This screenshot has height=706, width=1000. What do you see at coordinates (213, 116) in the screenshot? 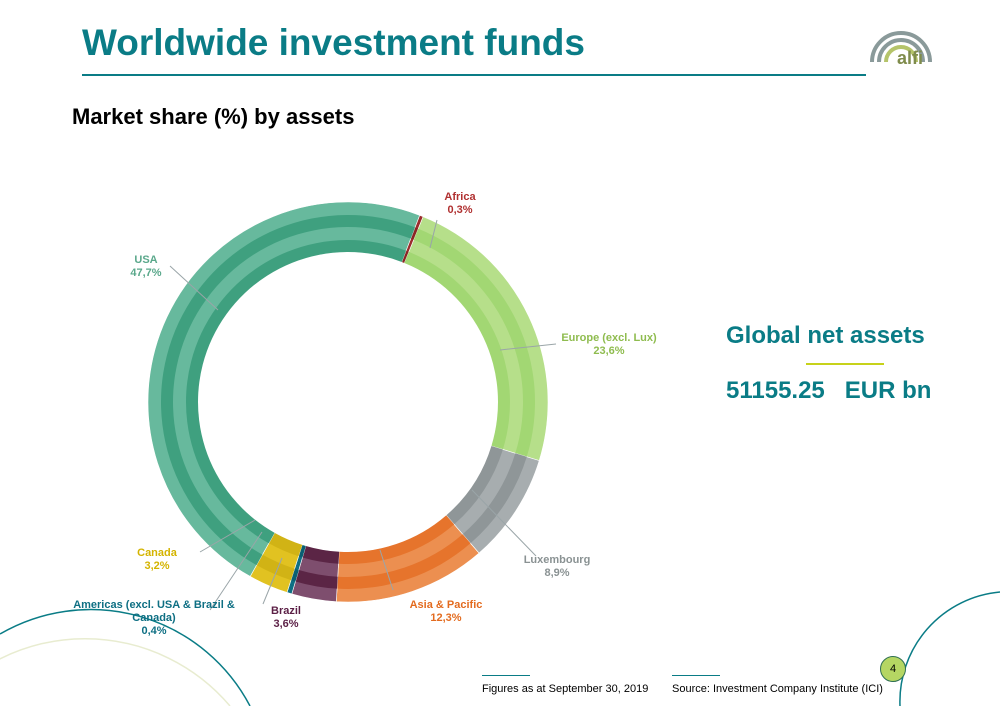
I see `chart-subtitle: Market share (%) by assets` at bounding box center [213, 116].